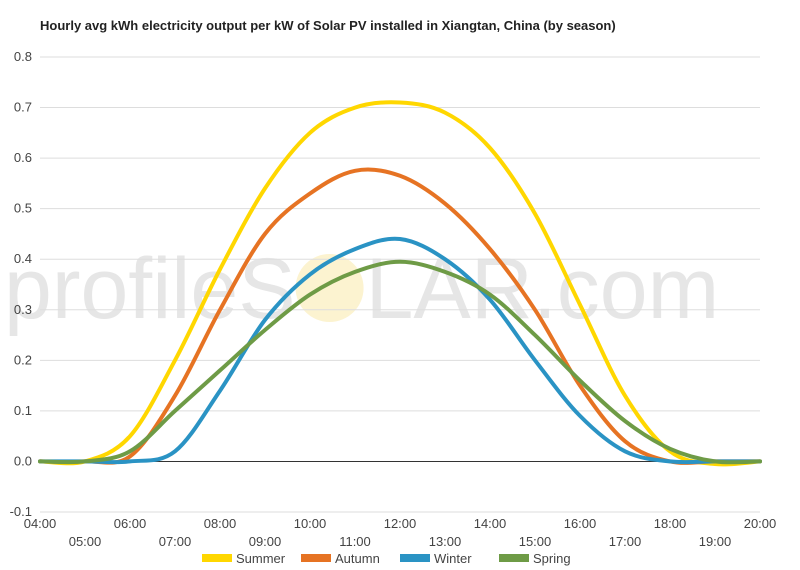 This screenshot has width=800, height=570. What do you see at coordinates (220, 523) in the screenshot?
I see `x-tick-label: 08:00` at bounding box center [220, 523].